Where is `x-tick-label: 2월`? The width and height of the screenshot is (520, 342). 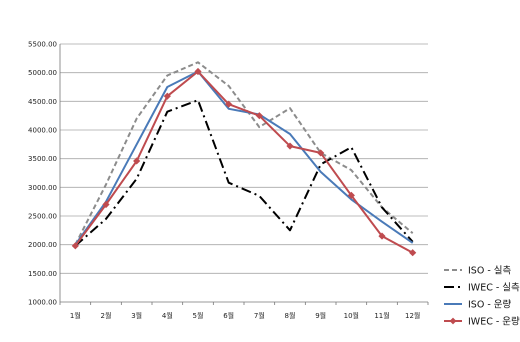 x-tick-label: 2월 is located at coordinates (106, 315).